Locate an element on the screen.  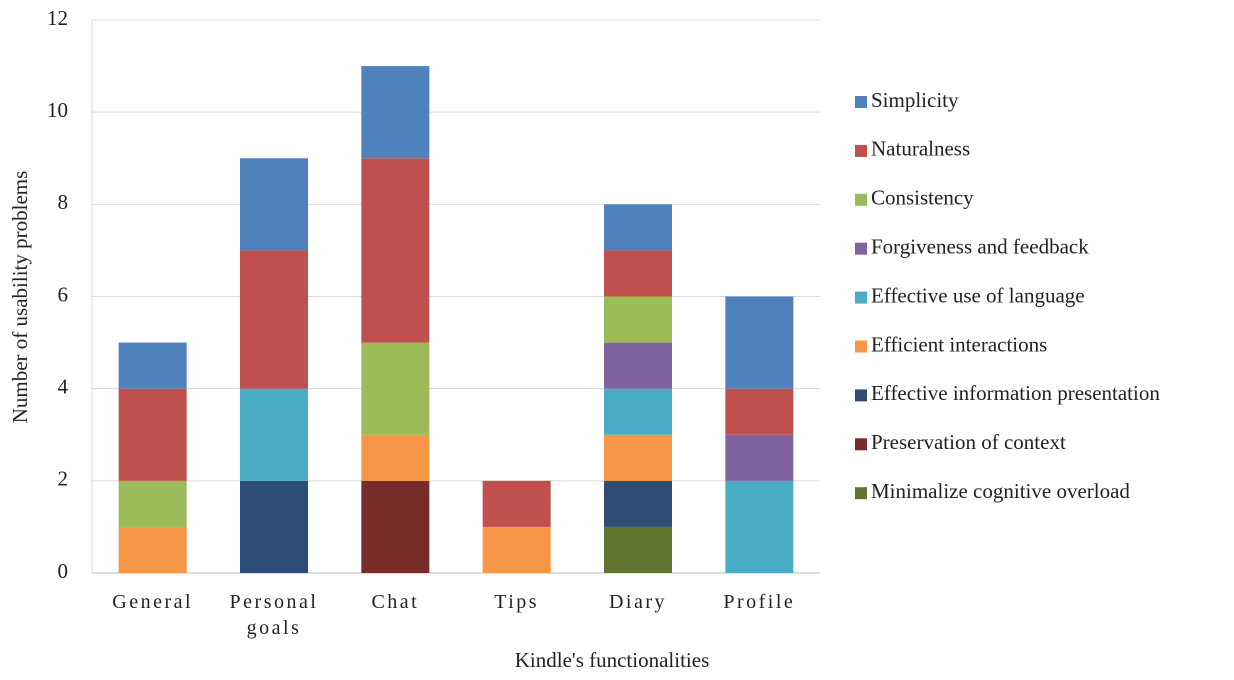
x-tick-label: Tips is located at coordinates (517, 602).